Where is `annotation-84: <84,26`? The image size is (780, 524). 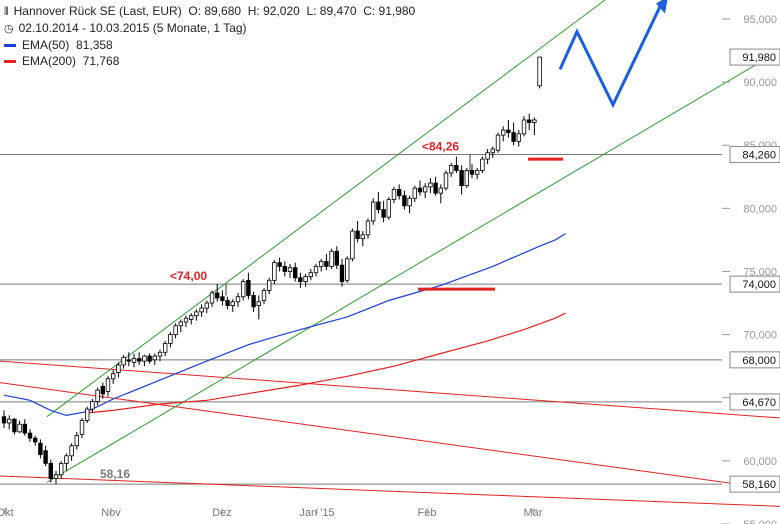
annotation-84: <84,26 is located at coordinates (440, 147).